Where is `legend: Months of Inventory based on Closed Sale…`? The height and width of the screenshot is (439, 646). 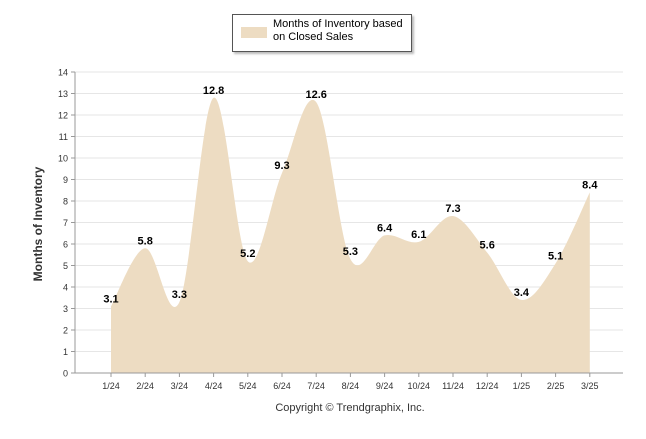
legend: Months of Inventory based on Closed Sale… is located at coordinates (322, 33).